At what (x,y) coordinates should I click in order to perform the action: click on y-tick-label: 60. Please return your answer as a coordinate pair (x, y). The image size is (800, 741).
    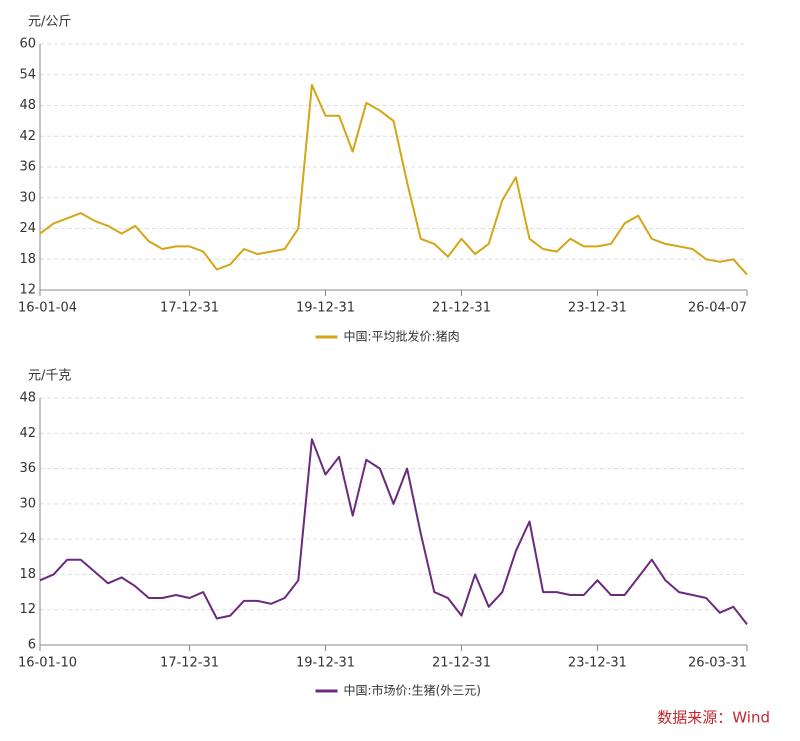
    Looking at the image, I should click on (27, 44).